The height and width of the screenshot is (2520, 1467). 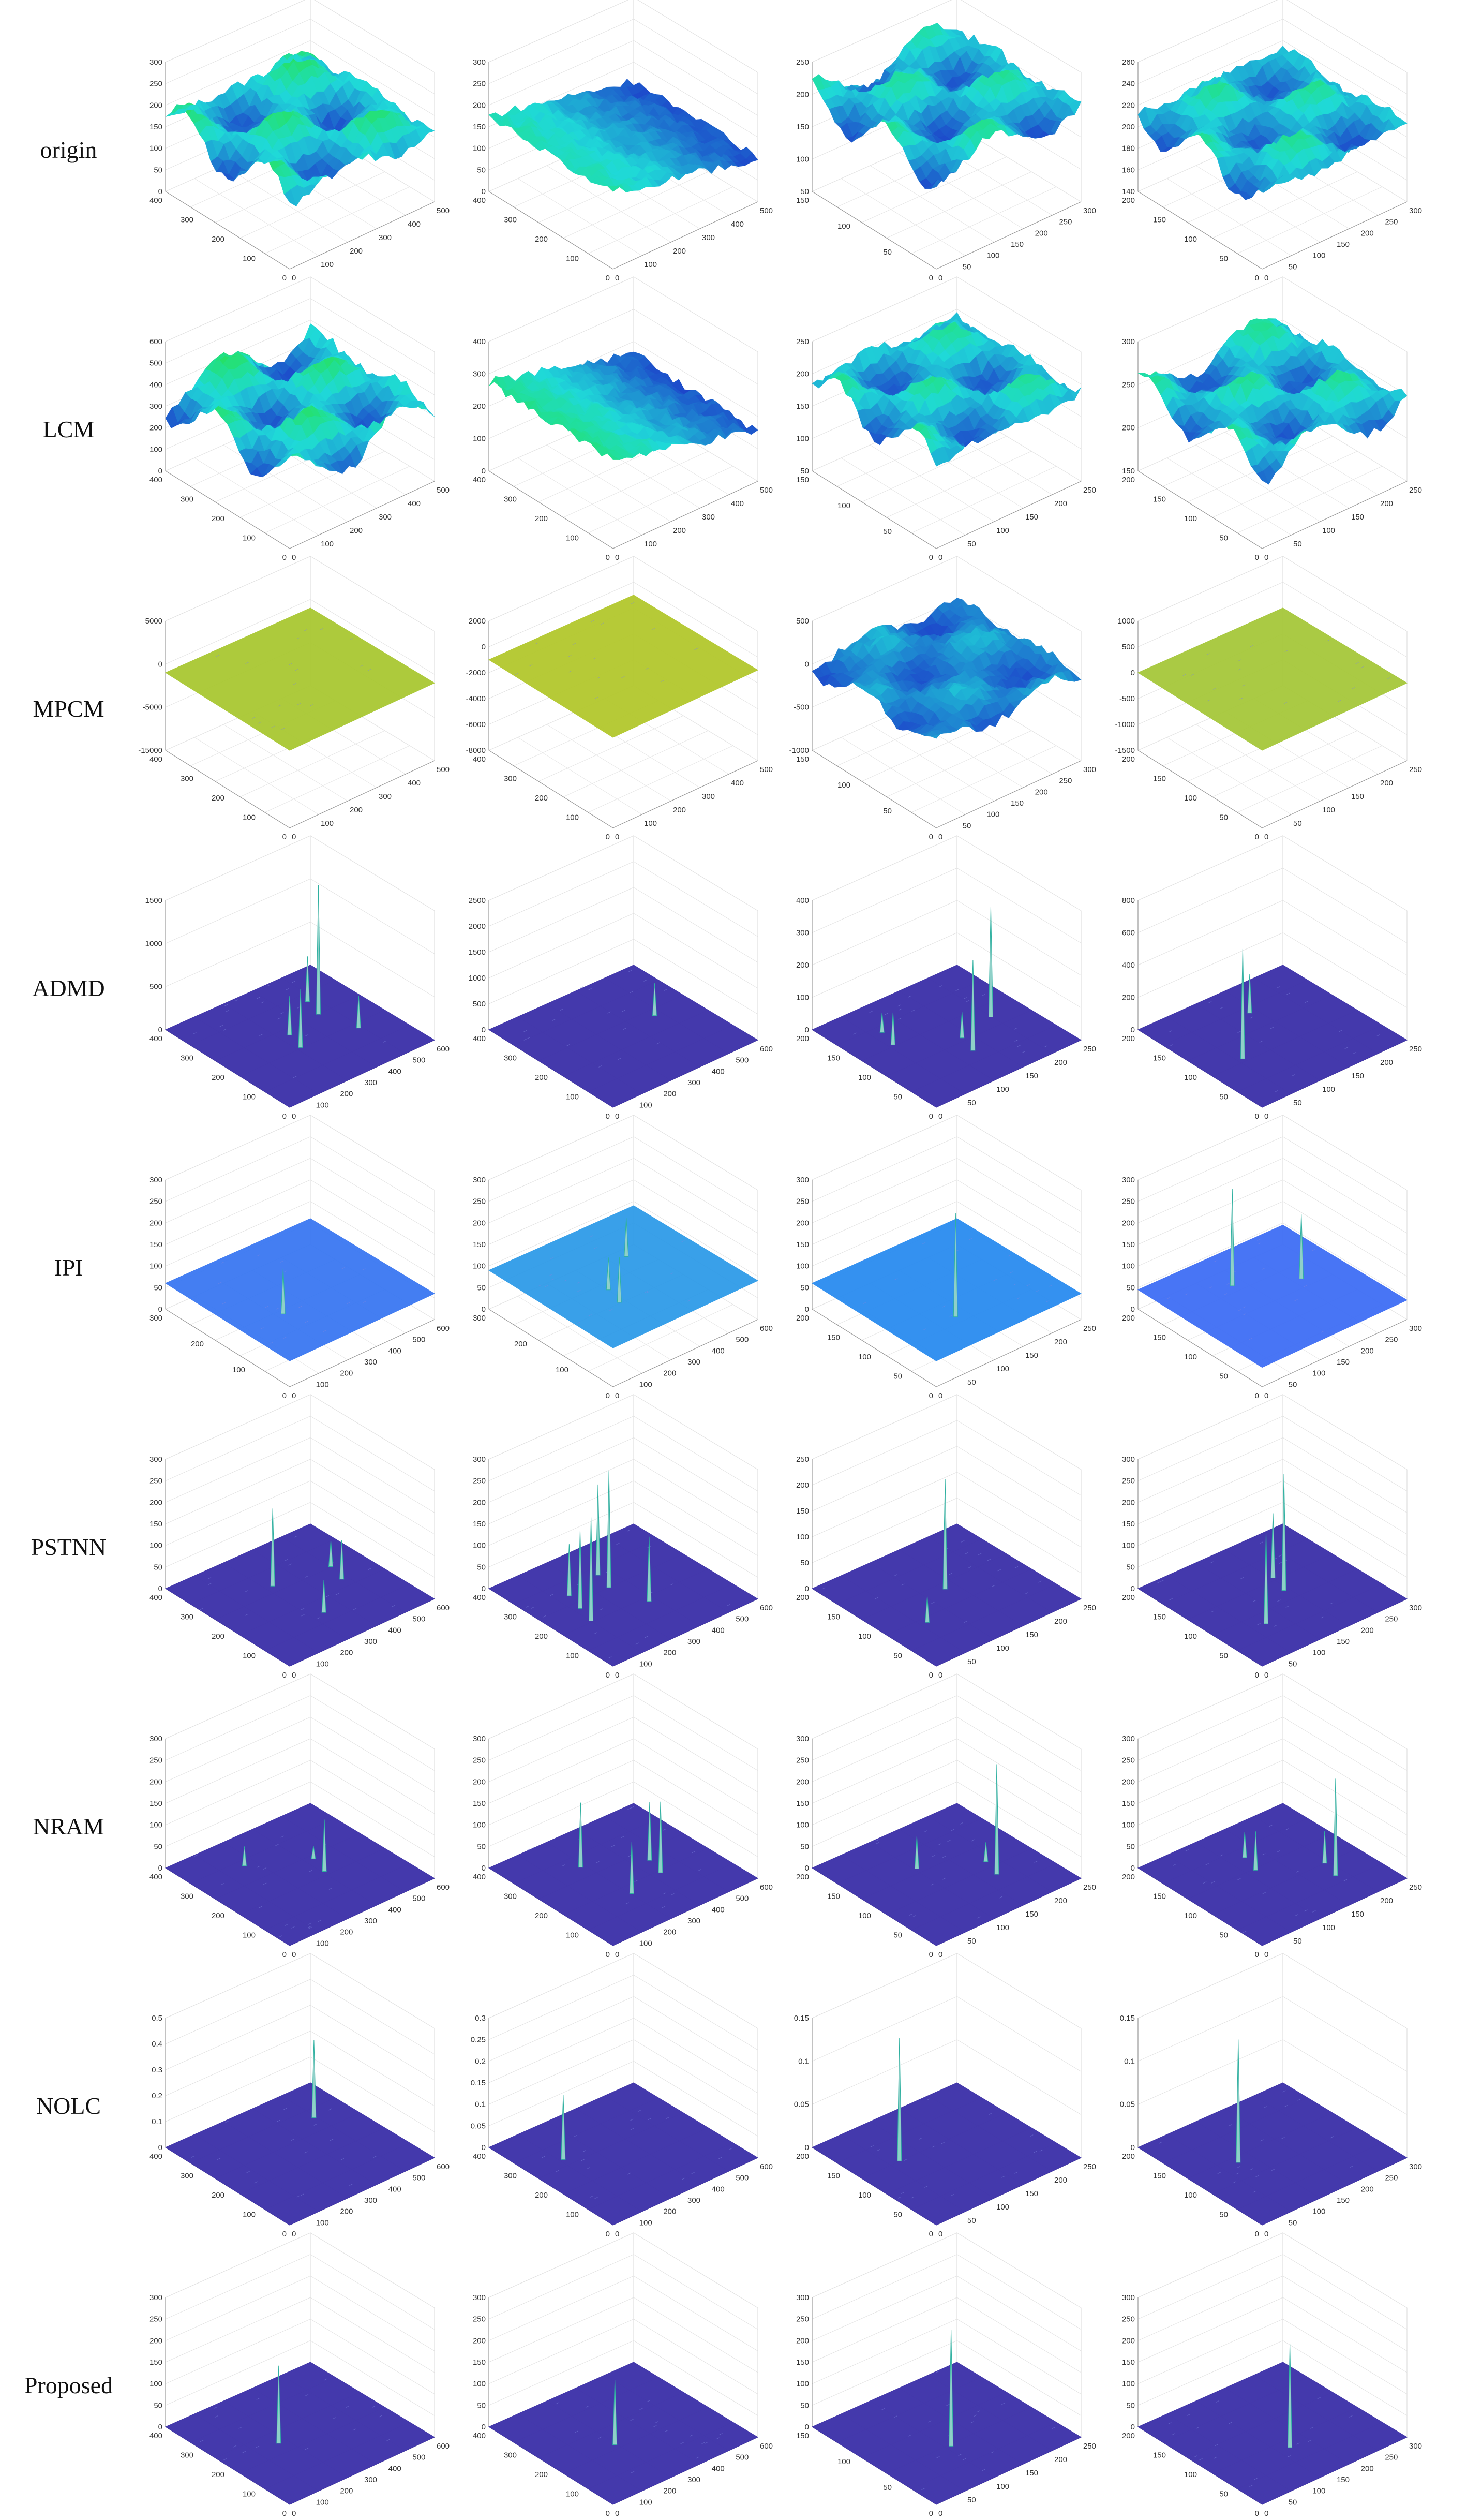 What do you see at coordinates (150, 750) in the screenshot?
I see `z-tick-label: -15000` at bounding box center [150, 750].